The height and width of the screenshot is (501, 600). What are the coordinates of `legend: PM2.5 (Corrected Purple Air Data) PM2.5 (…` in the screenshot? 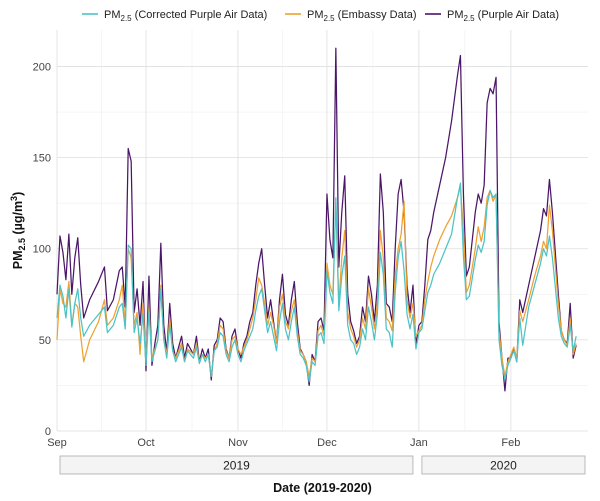 It's located at (320, 16).